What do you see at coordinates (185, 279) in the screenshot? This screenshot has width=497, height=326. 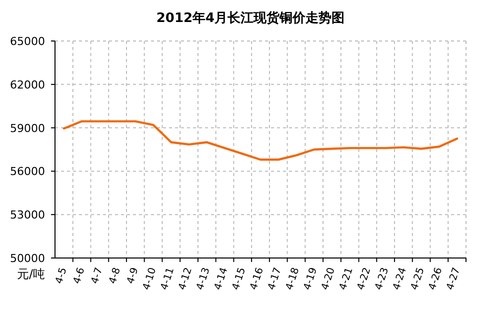 I see `x-tick-label: 4-12` at bounding box center [185, 279].